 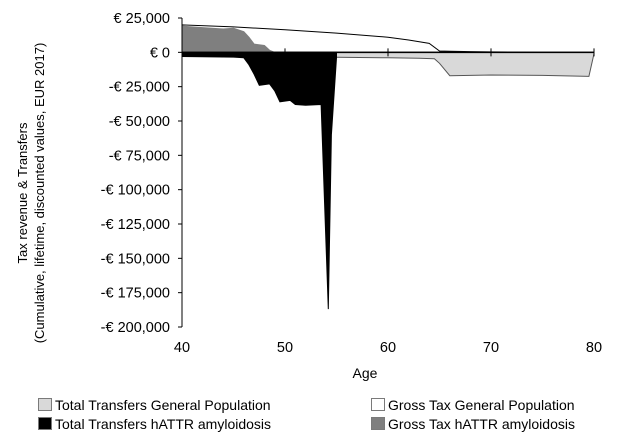 What do you see at coordinates (388, 348) in the screenshot?
I see `x-tick-label: 60` at bounding box center [388, 348].